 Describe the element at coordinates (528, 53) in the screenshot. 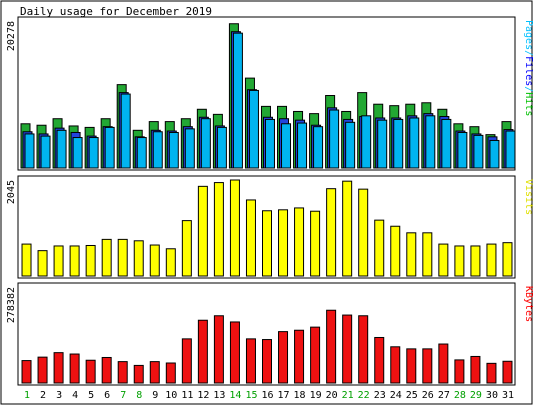

I see `ylabel-part-pfh-1: /` at that location.